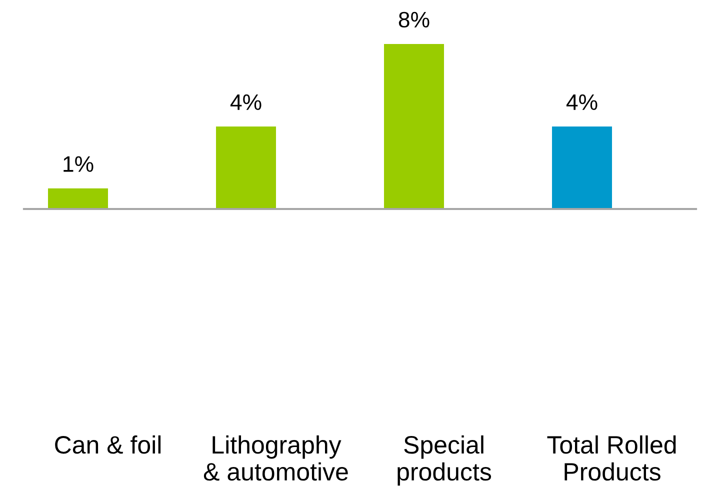 The image size is (711, 497). What do you see at coordinates (108, 444) in the screenshot?
I see `x-tick-label: Can & foil` at bounding box center [108, 444].